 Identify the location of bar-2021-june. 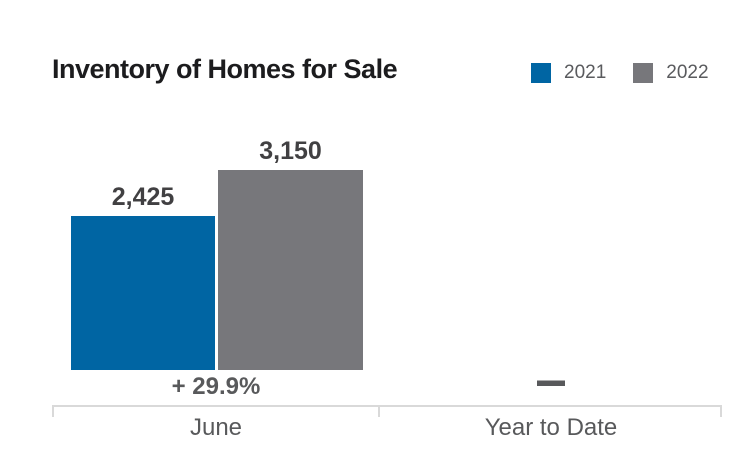
(143, 293).